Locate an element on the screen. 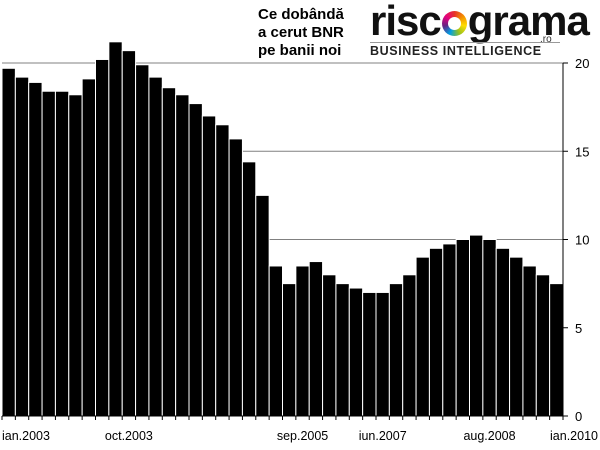 This screenshot has width=600, height=450. logo-word-left: risc is located at coordinates (406, 22).